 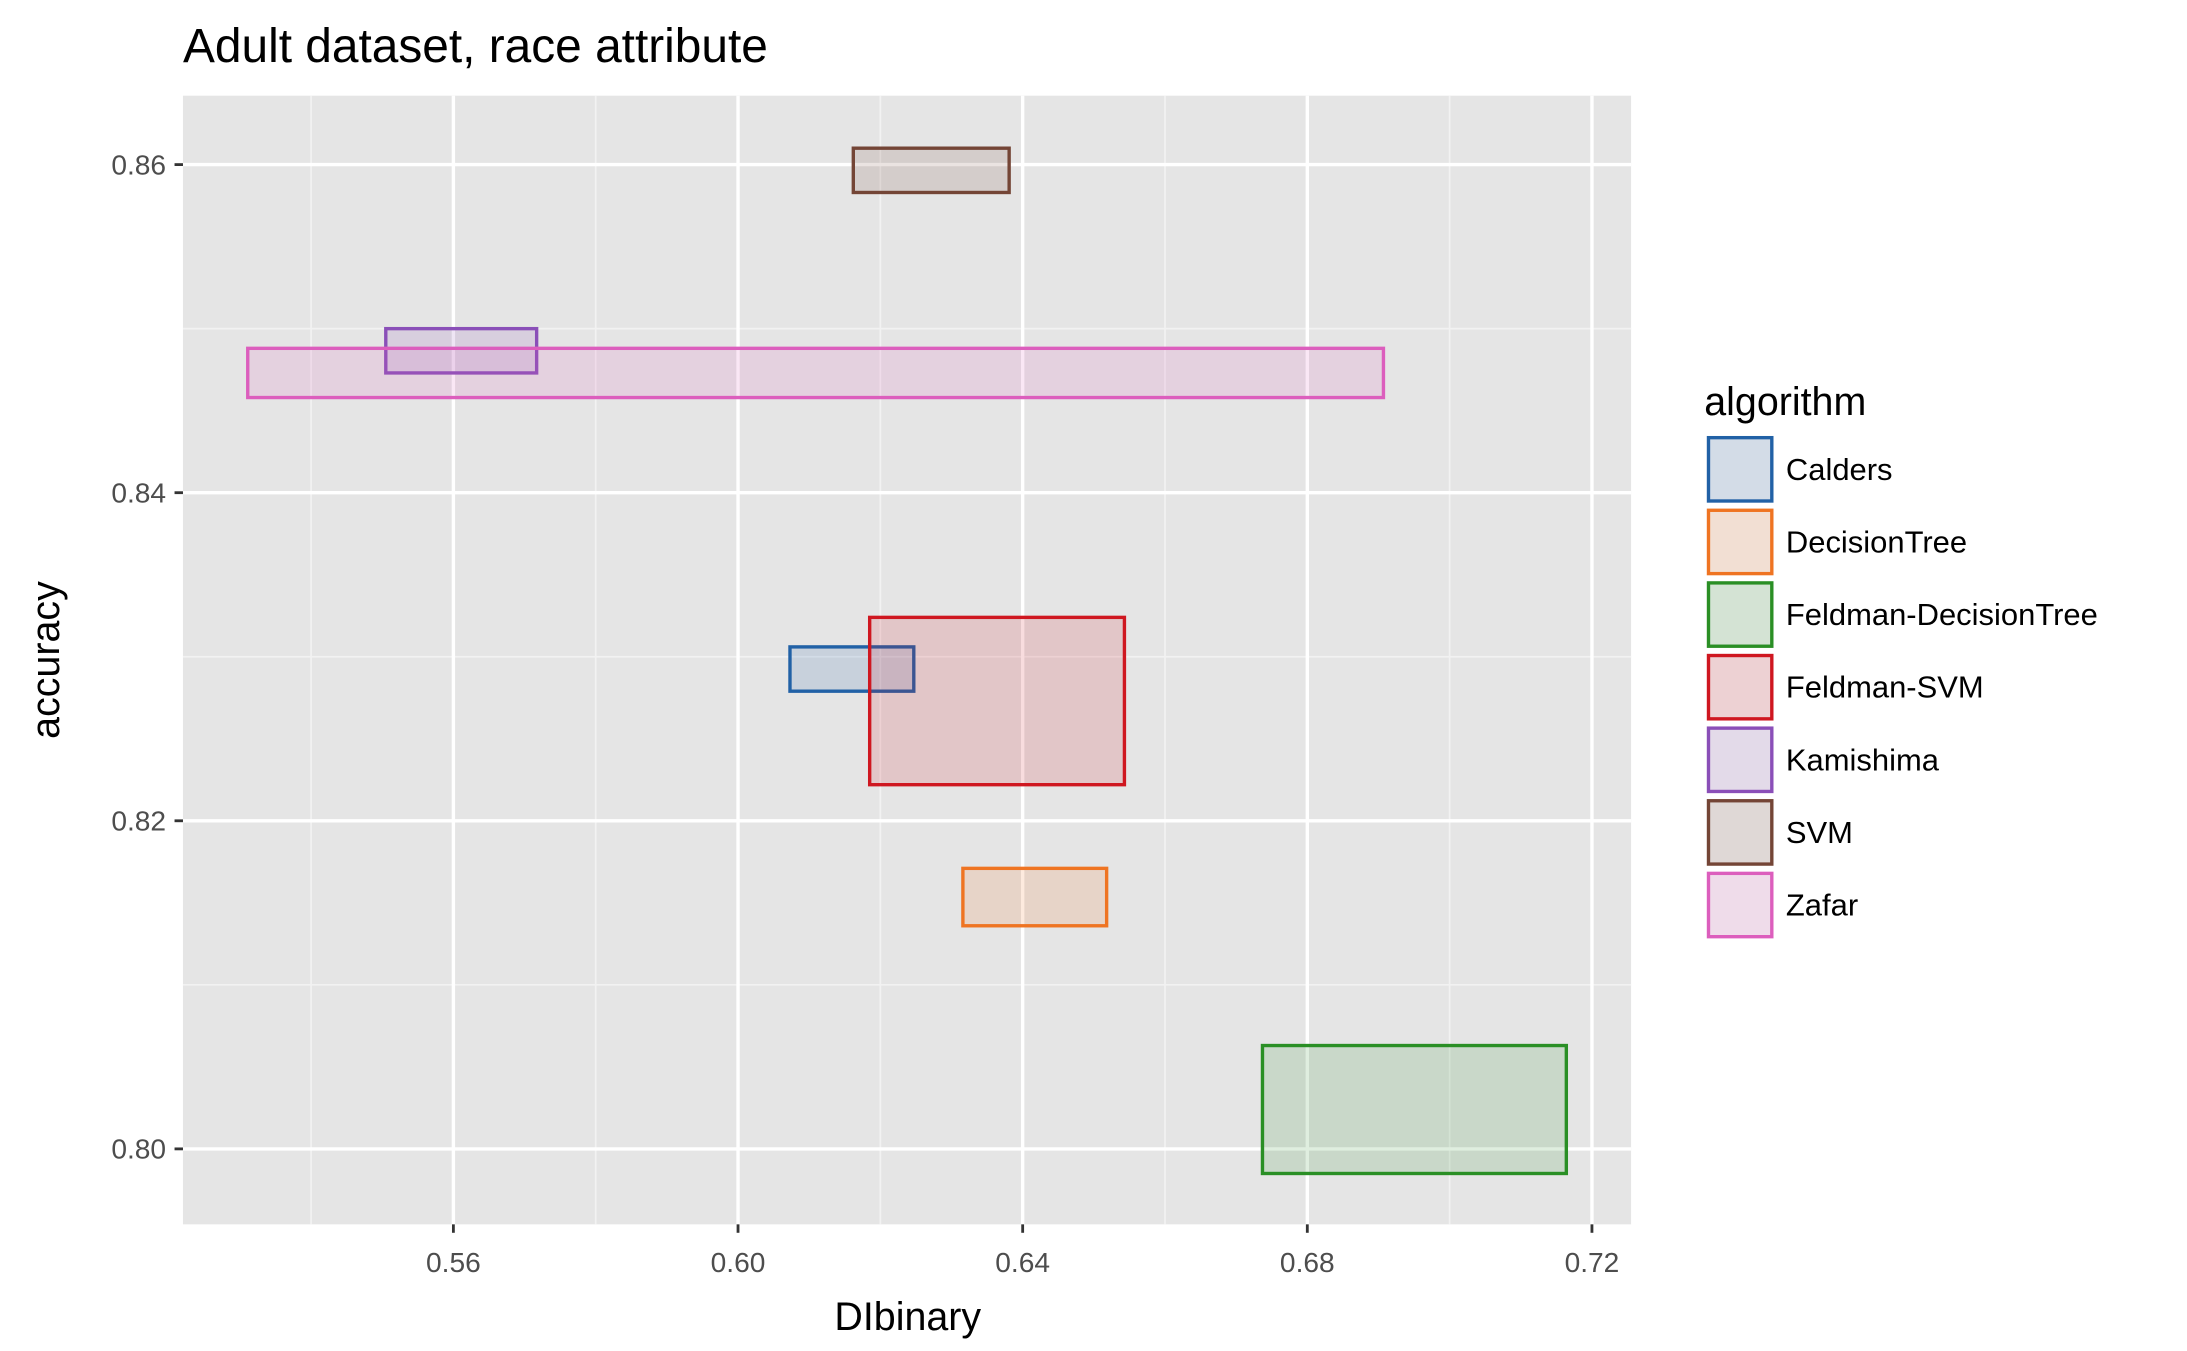 I want to click on x-tick-label: 0.68, so click(x=1307, y=1262).